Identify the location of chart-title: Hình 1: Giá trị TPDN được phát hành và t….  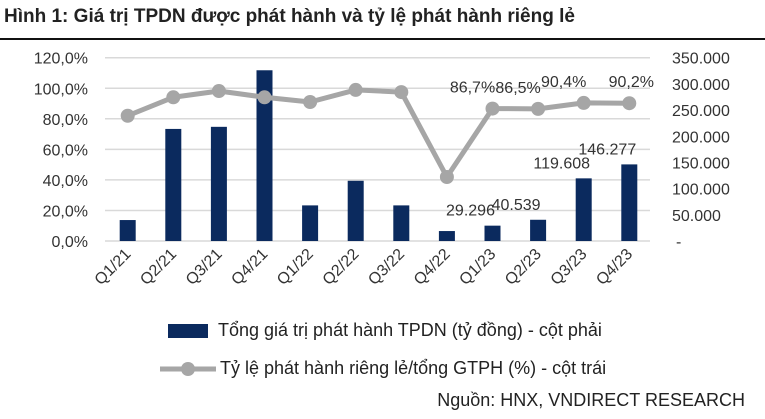
(289, 16).